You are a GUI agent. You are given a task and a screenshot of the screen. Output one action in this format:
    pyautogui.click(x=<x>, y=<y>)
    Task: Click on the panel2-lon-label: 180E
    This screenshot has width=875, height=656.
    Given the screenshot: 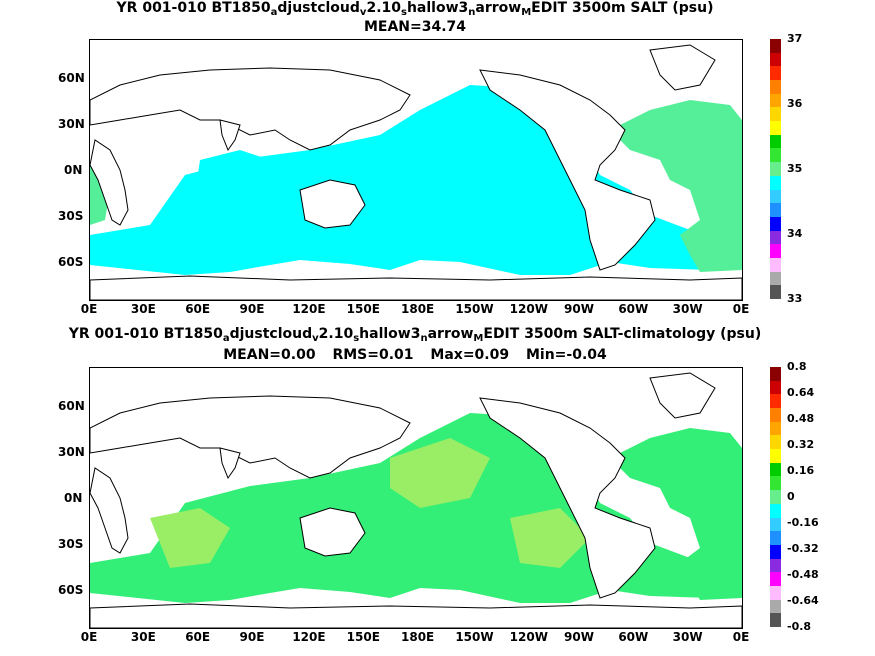 What is the action you would take?
    pyautogui.click(x=418, y=637)
    